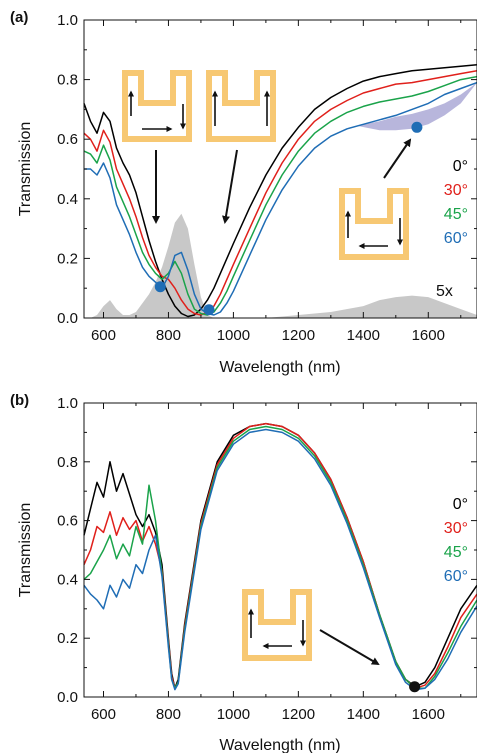 This screenshot has height=753, width=477. I want to click on panel-a-xlabel: Wavelength (nm), so click(279, 367).